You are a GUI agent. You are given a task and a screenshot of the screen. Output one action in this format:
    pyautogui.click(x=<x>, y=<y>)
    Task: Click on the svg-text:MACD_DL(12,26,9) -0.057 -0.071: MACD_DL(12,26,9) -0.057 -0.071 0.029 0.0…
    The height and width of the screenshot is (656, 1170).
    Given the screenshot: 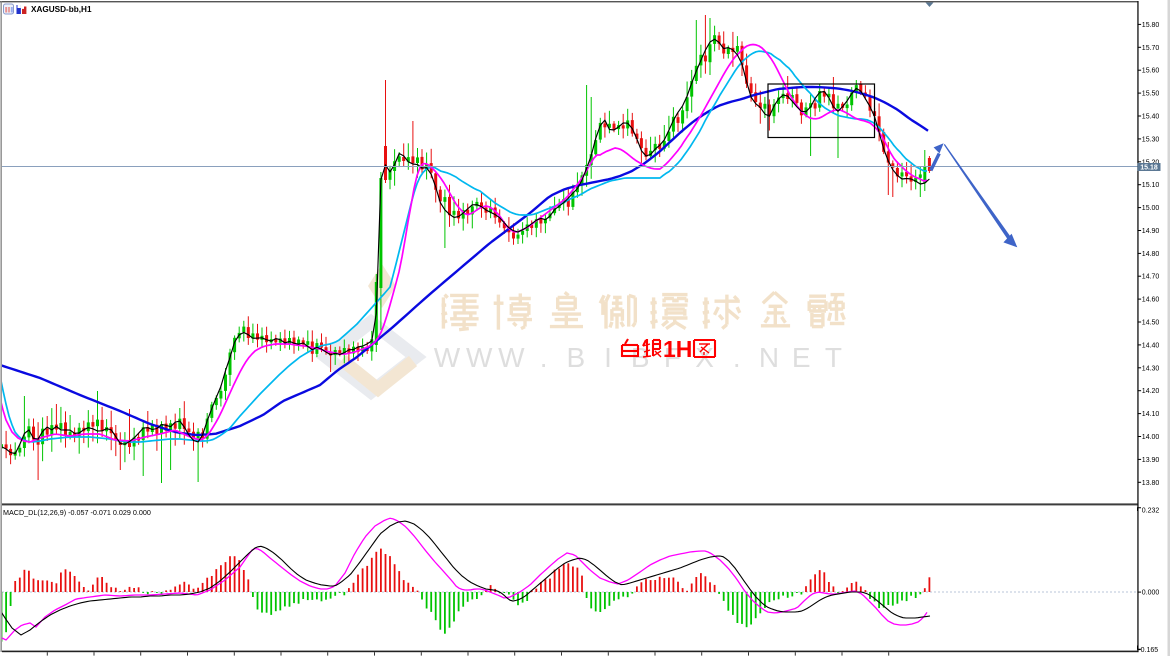 What is the action you would take?
    pyautogui.click(x=77, y=512)
    